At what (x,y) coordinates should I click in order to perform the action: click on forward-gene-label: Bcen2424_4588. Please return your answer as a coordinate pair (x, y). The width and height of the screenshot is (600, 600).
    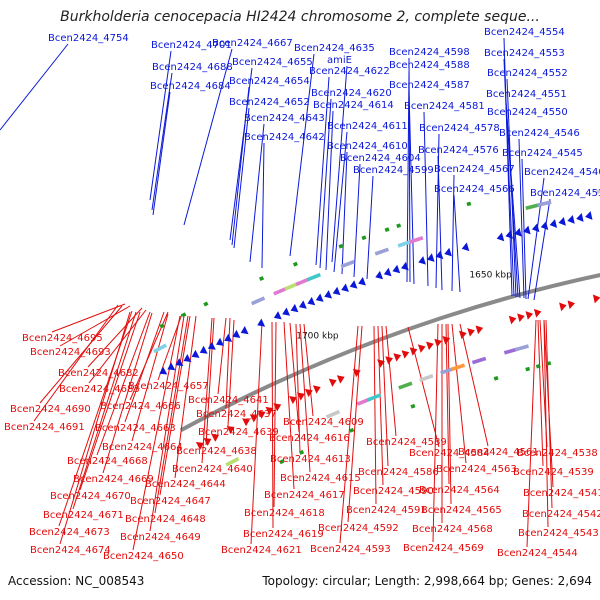
    Looking at the image, I should click on (429, 65).